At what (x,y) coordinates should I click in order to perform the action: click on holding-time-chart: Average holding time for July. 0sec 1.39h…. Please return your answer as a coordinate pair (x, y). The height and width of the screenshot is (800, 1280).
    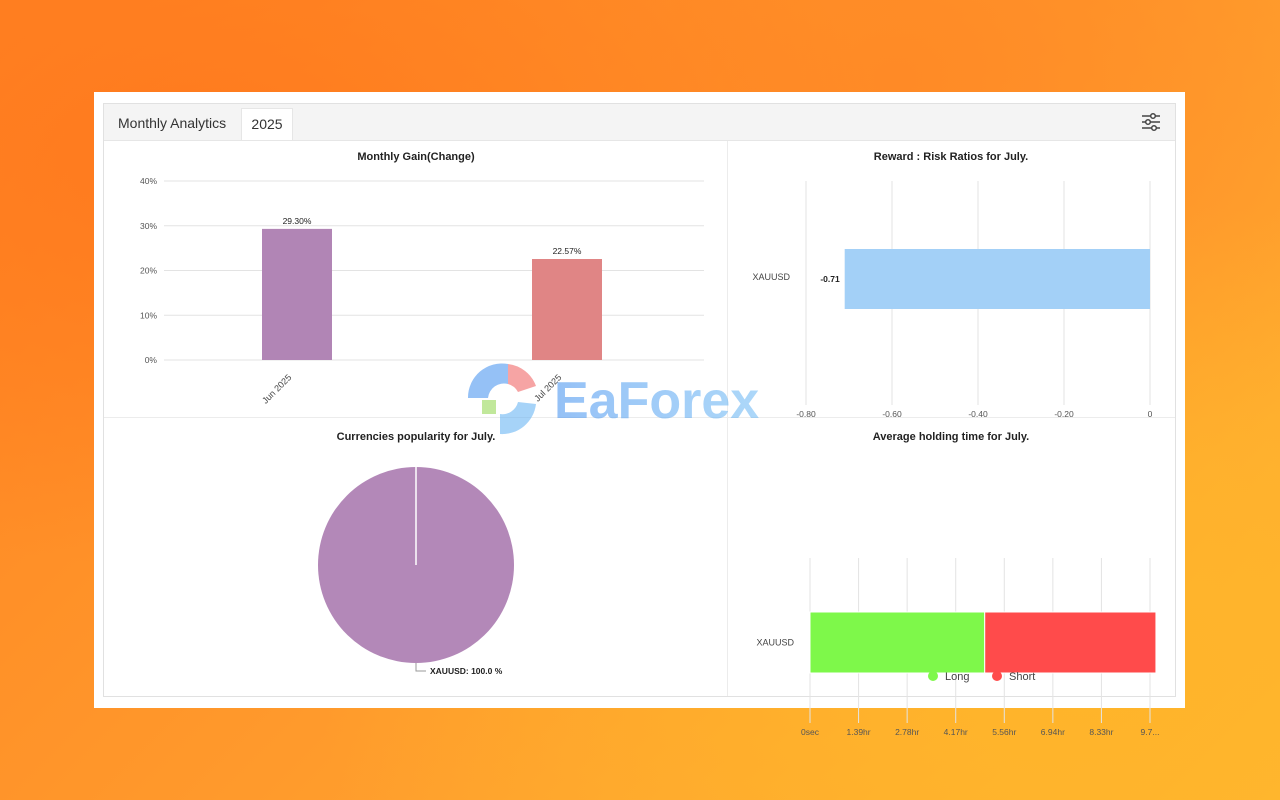
    Looking at the image, I should click on (957, 584).